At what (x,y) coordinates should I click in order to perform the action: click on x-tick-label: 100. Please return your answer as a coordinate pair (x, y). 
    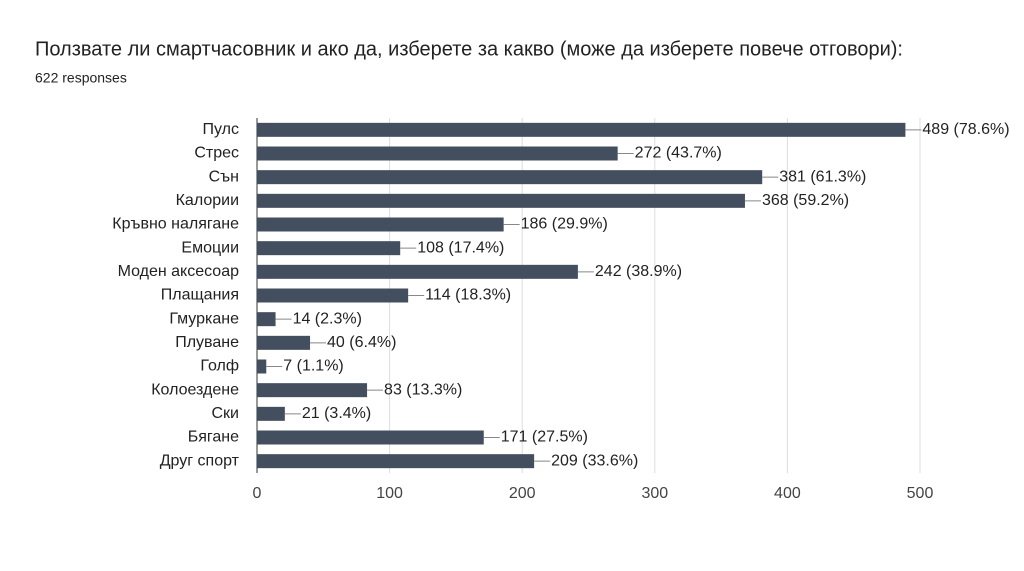
    Looking at the image, I should click on (389, 493).